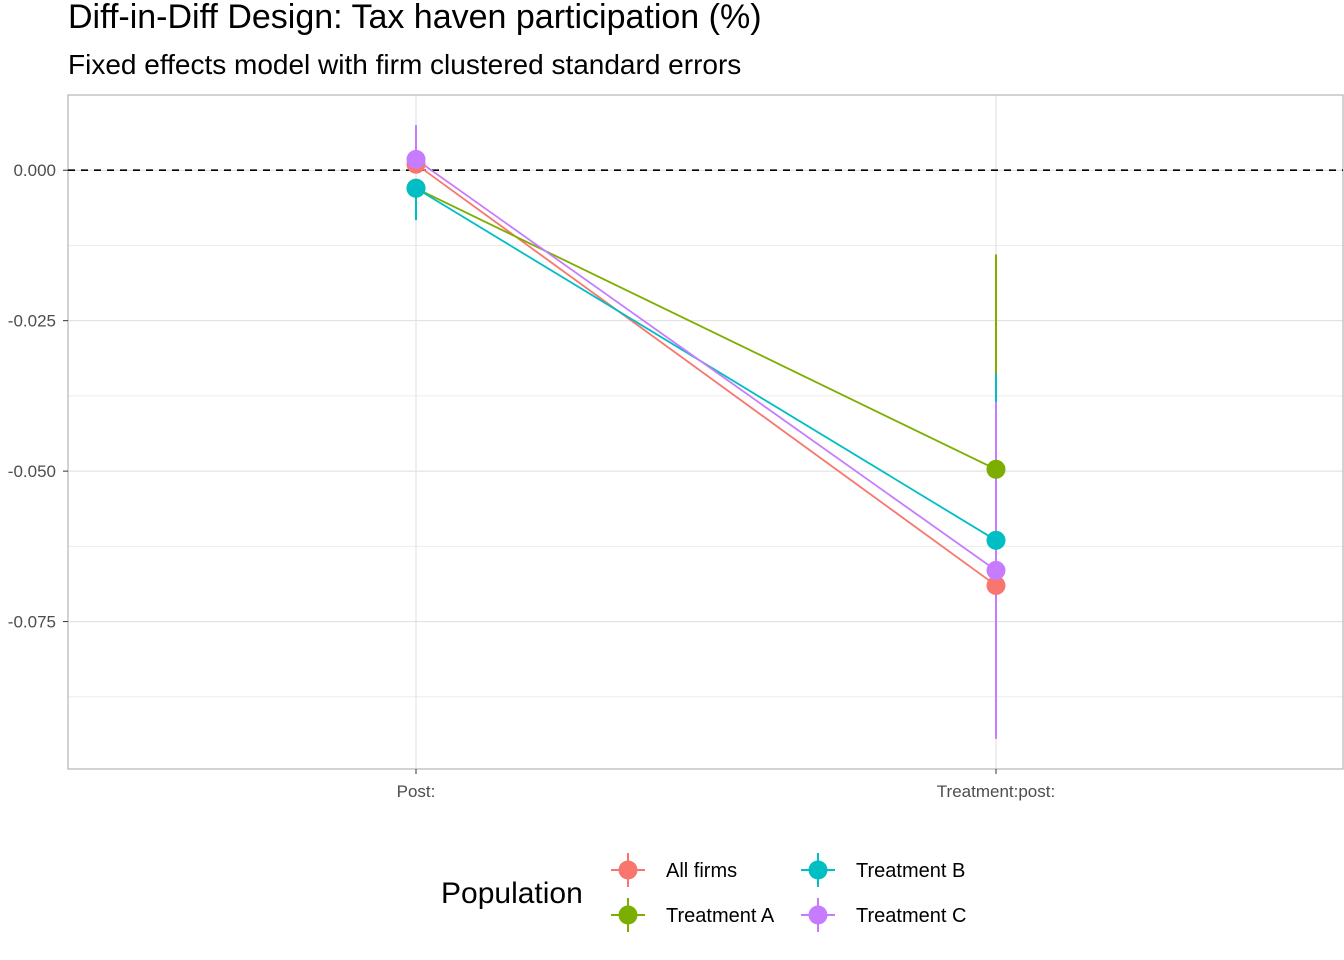  What do you see at coordinates (512, 893) in the screenshot?
I see `legend-title: Population` at bounding box center [512, 893].